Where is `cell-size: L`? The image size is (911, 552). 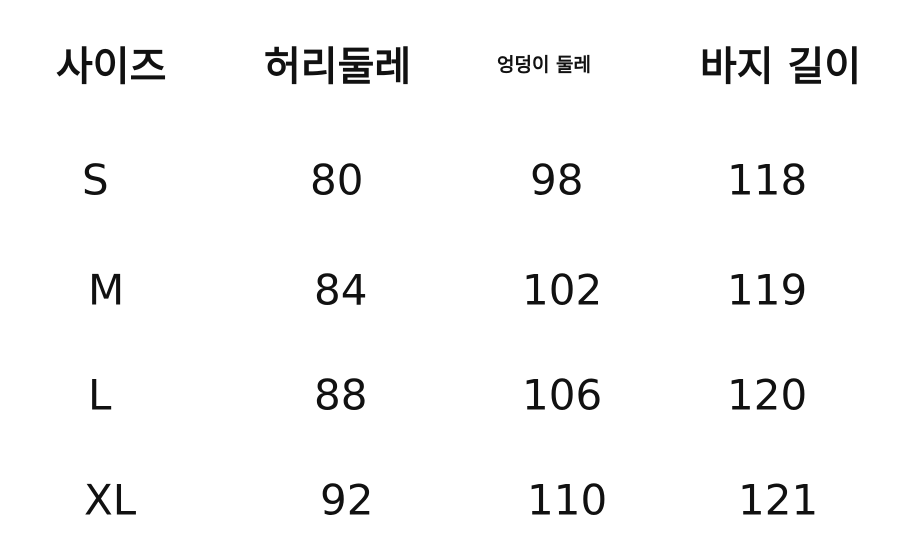 cell-size: L is located at coordinates (100, 395).